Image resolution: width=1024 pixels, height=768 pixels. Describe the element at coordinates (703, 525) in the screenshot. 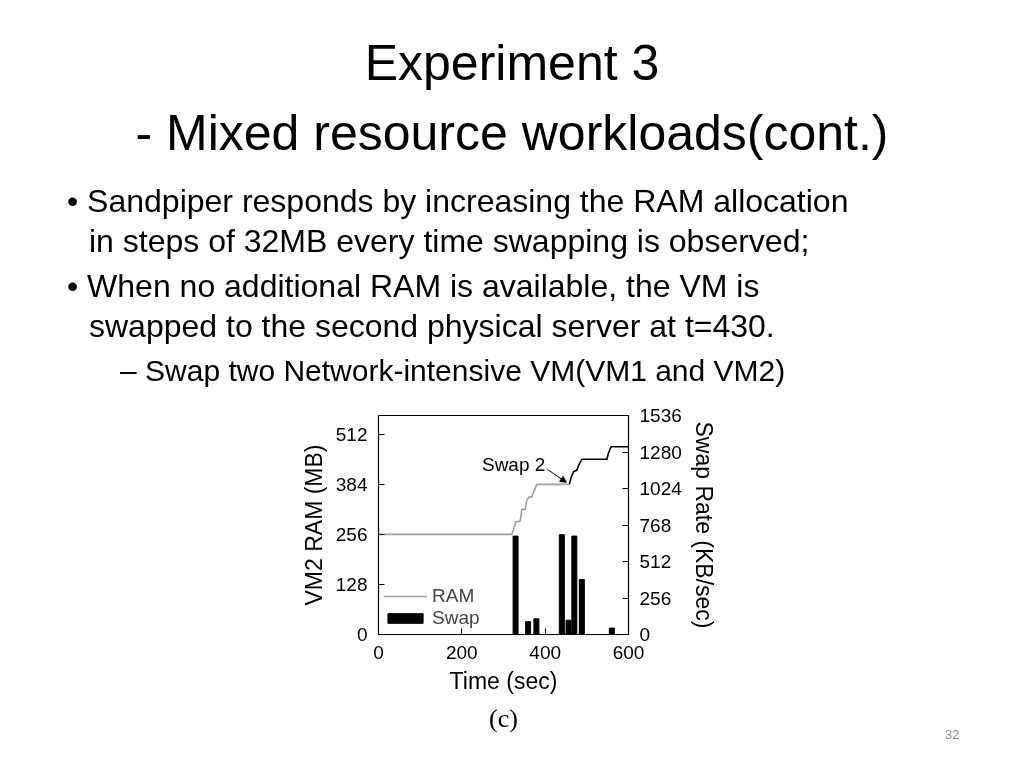

I see `y2-axis-title: Swap Rate (KB/sec)` at that location.